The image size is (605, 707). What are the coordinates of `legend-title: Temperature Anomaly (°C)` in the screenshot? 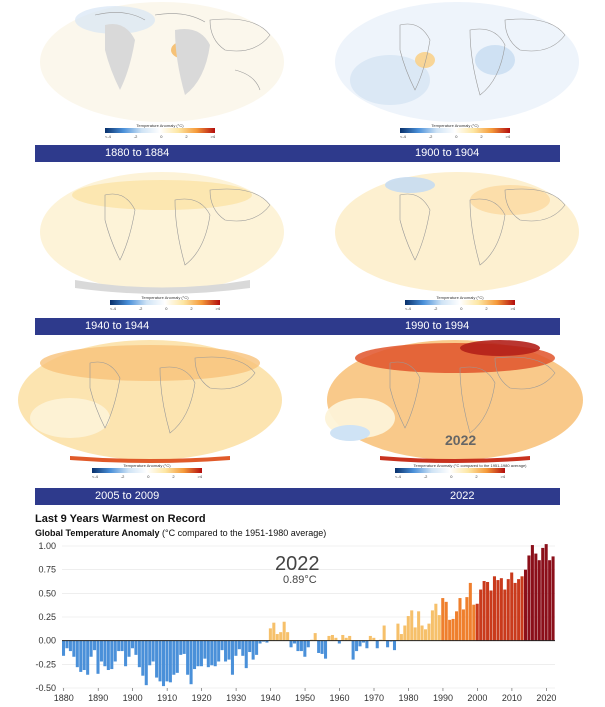 It's located at (147, 465).